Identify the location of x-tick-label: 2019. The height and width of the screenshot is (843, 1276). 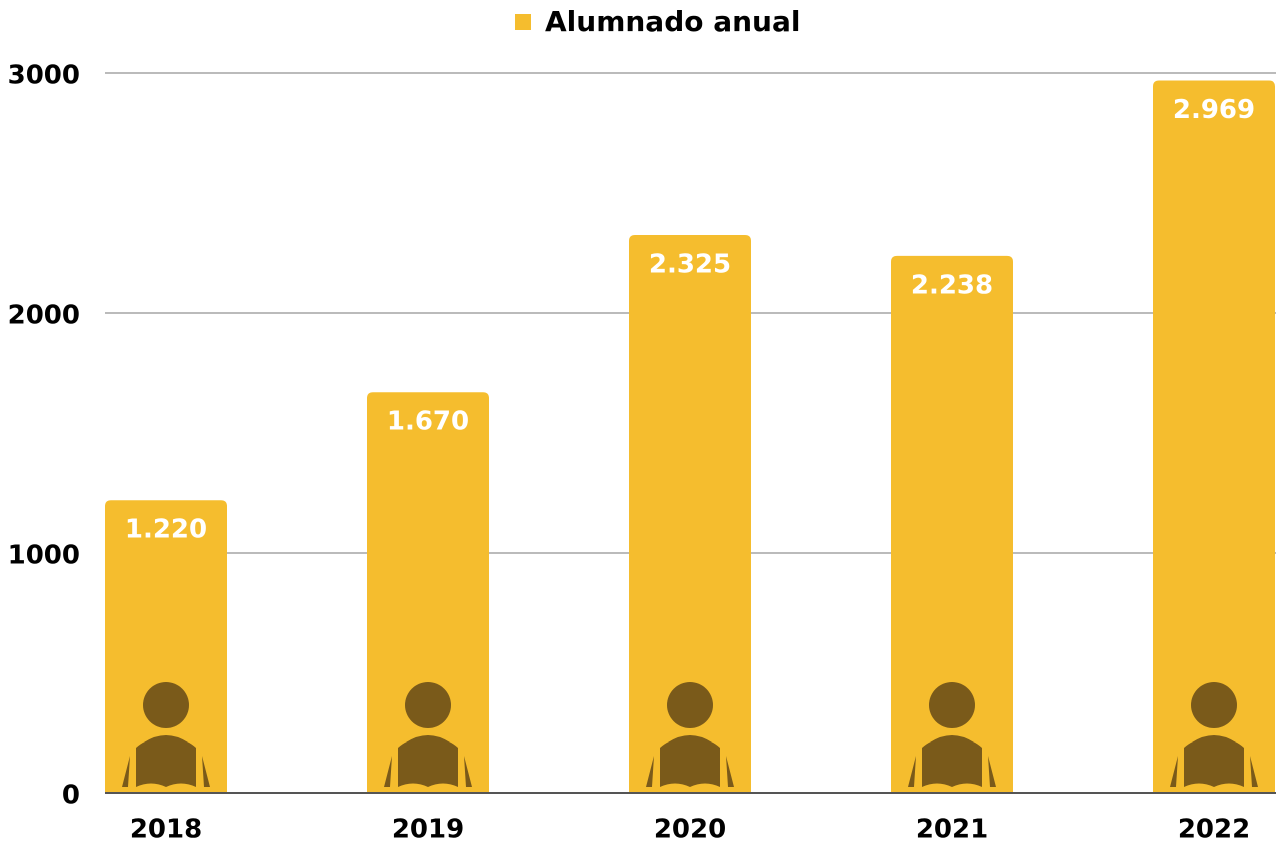
(428, 829).